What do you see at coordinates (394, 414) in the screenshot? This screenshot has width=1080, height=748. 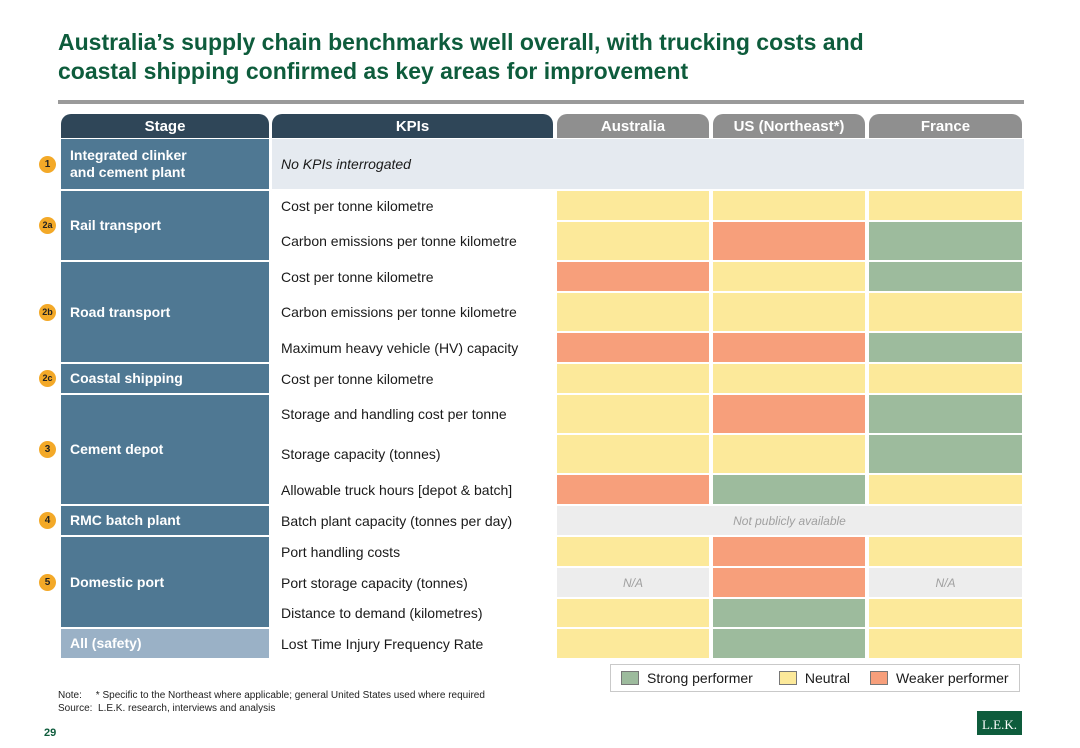 I see `kpi-label: Storage and handling cost per tonne` at bounding box center [394, 414].